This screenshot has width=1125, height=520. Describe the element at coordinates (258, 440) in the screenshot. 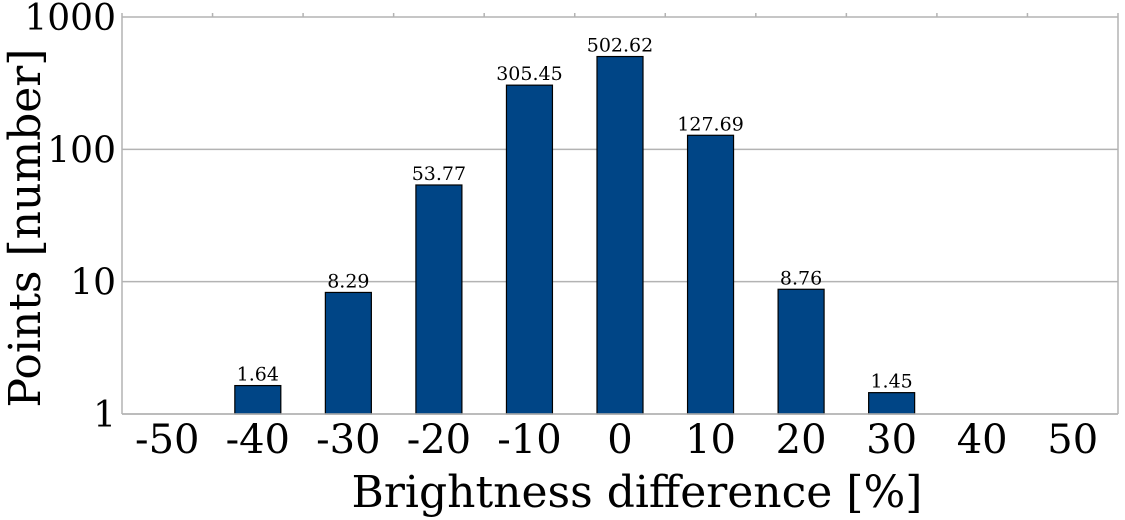

I see `x-tick-label: -40` at that location.